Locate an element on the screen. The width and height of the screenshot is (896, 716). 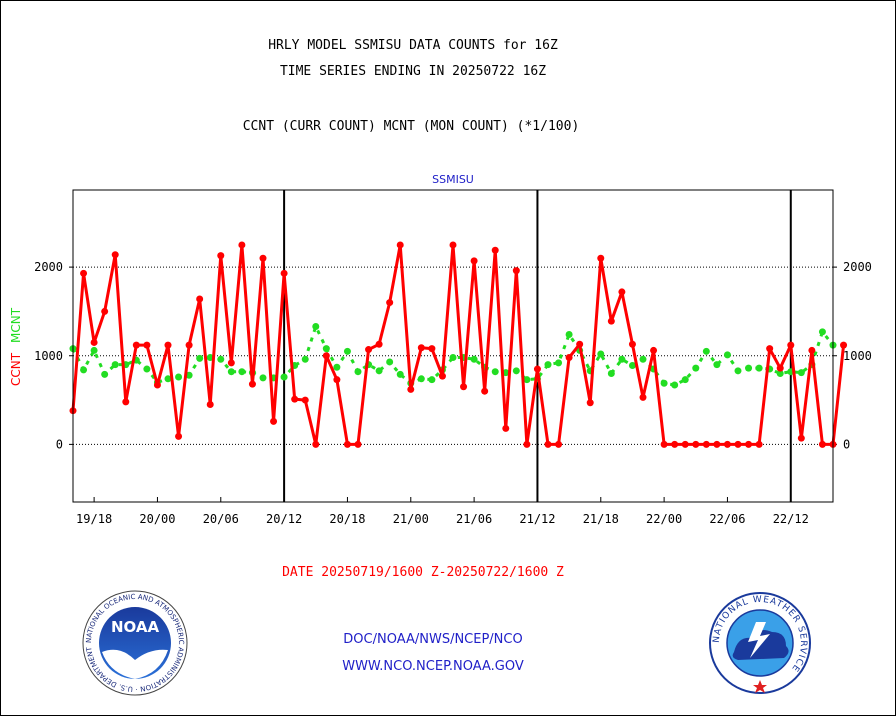
y-axis-label-mcnt: MCNT is located at coordinates (16, 325).